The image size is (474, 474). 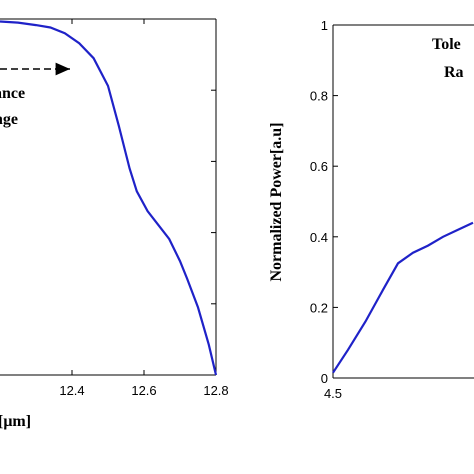 What do you see at coordinates (403, 297) in the screenshot?
I see `right-series-line` at bounding box center [403, 297].